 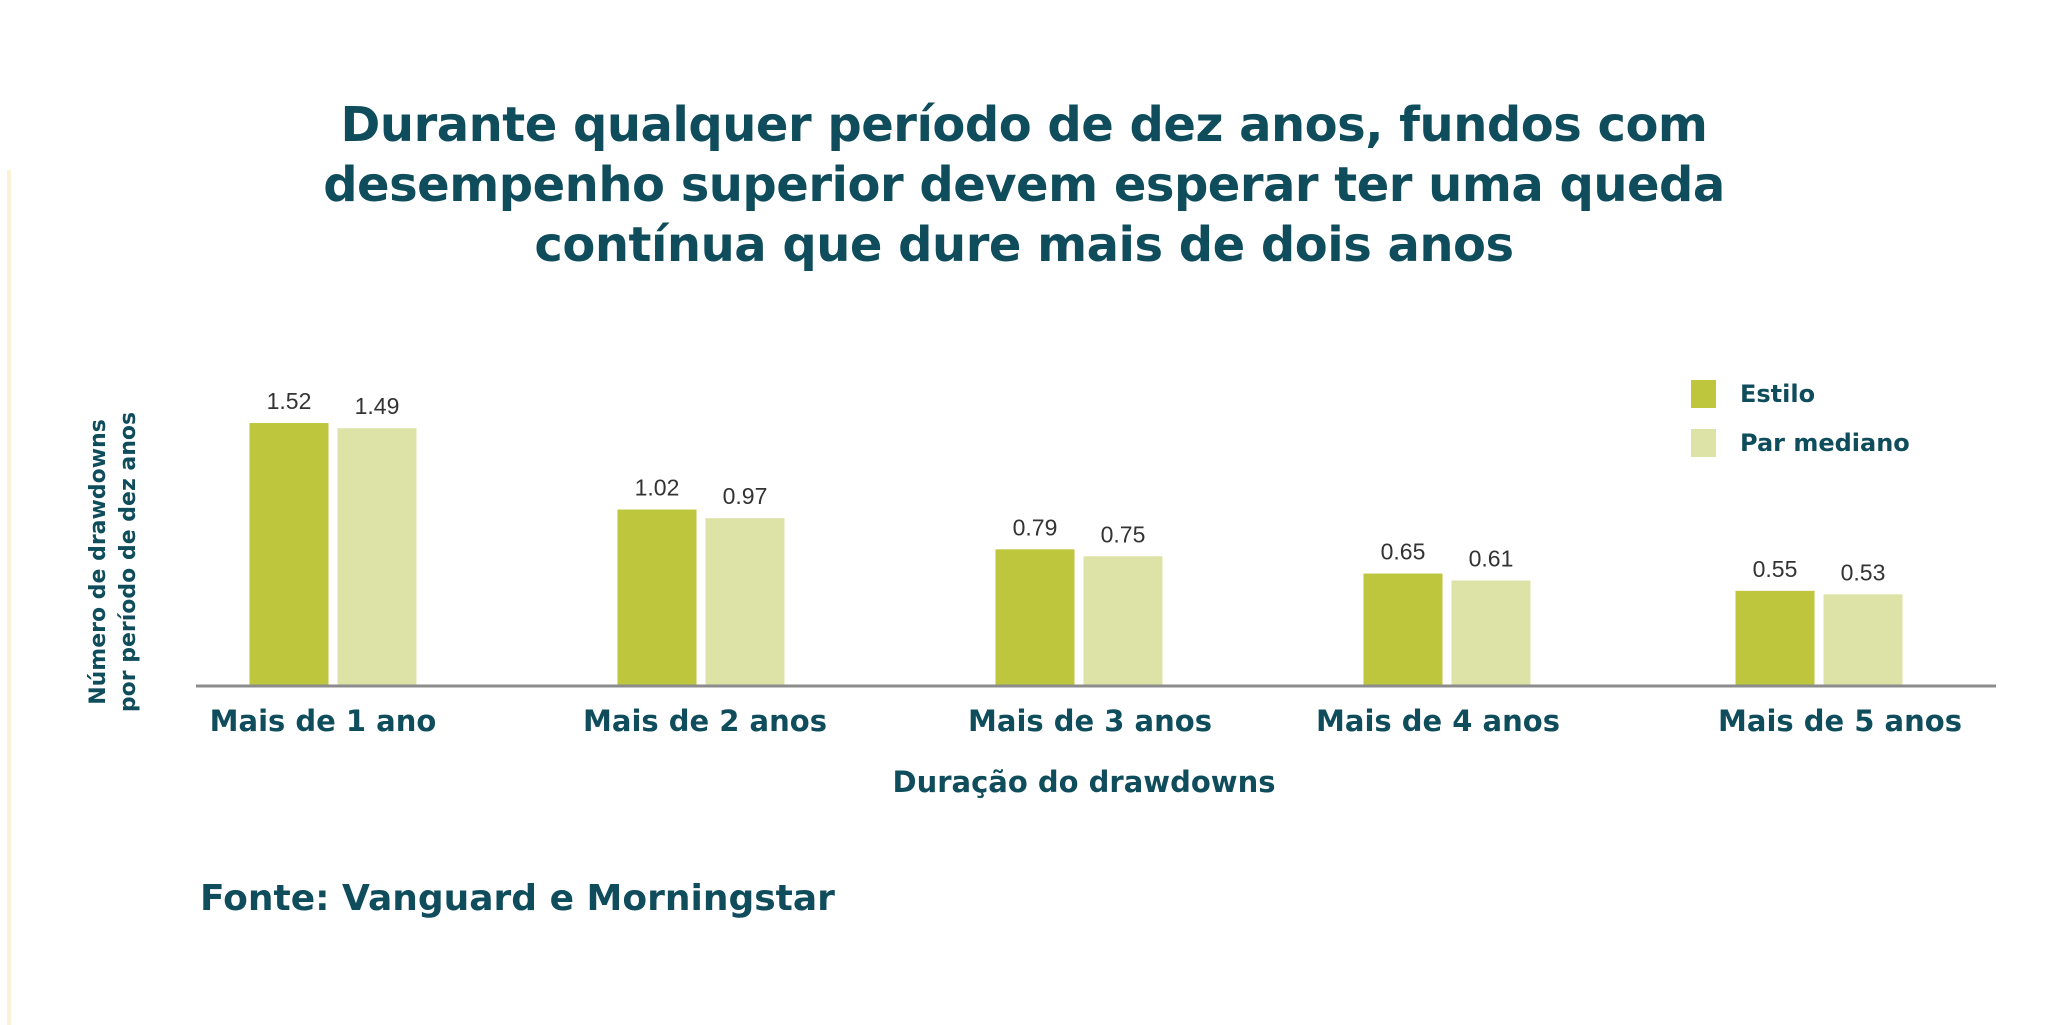 I want to click on x-axis-title: Duração do drawdowns, so click(x=1084, y=782).